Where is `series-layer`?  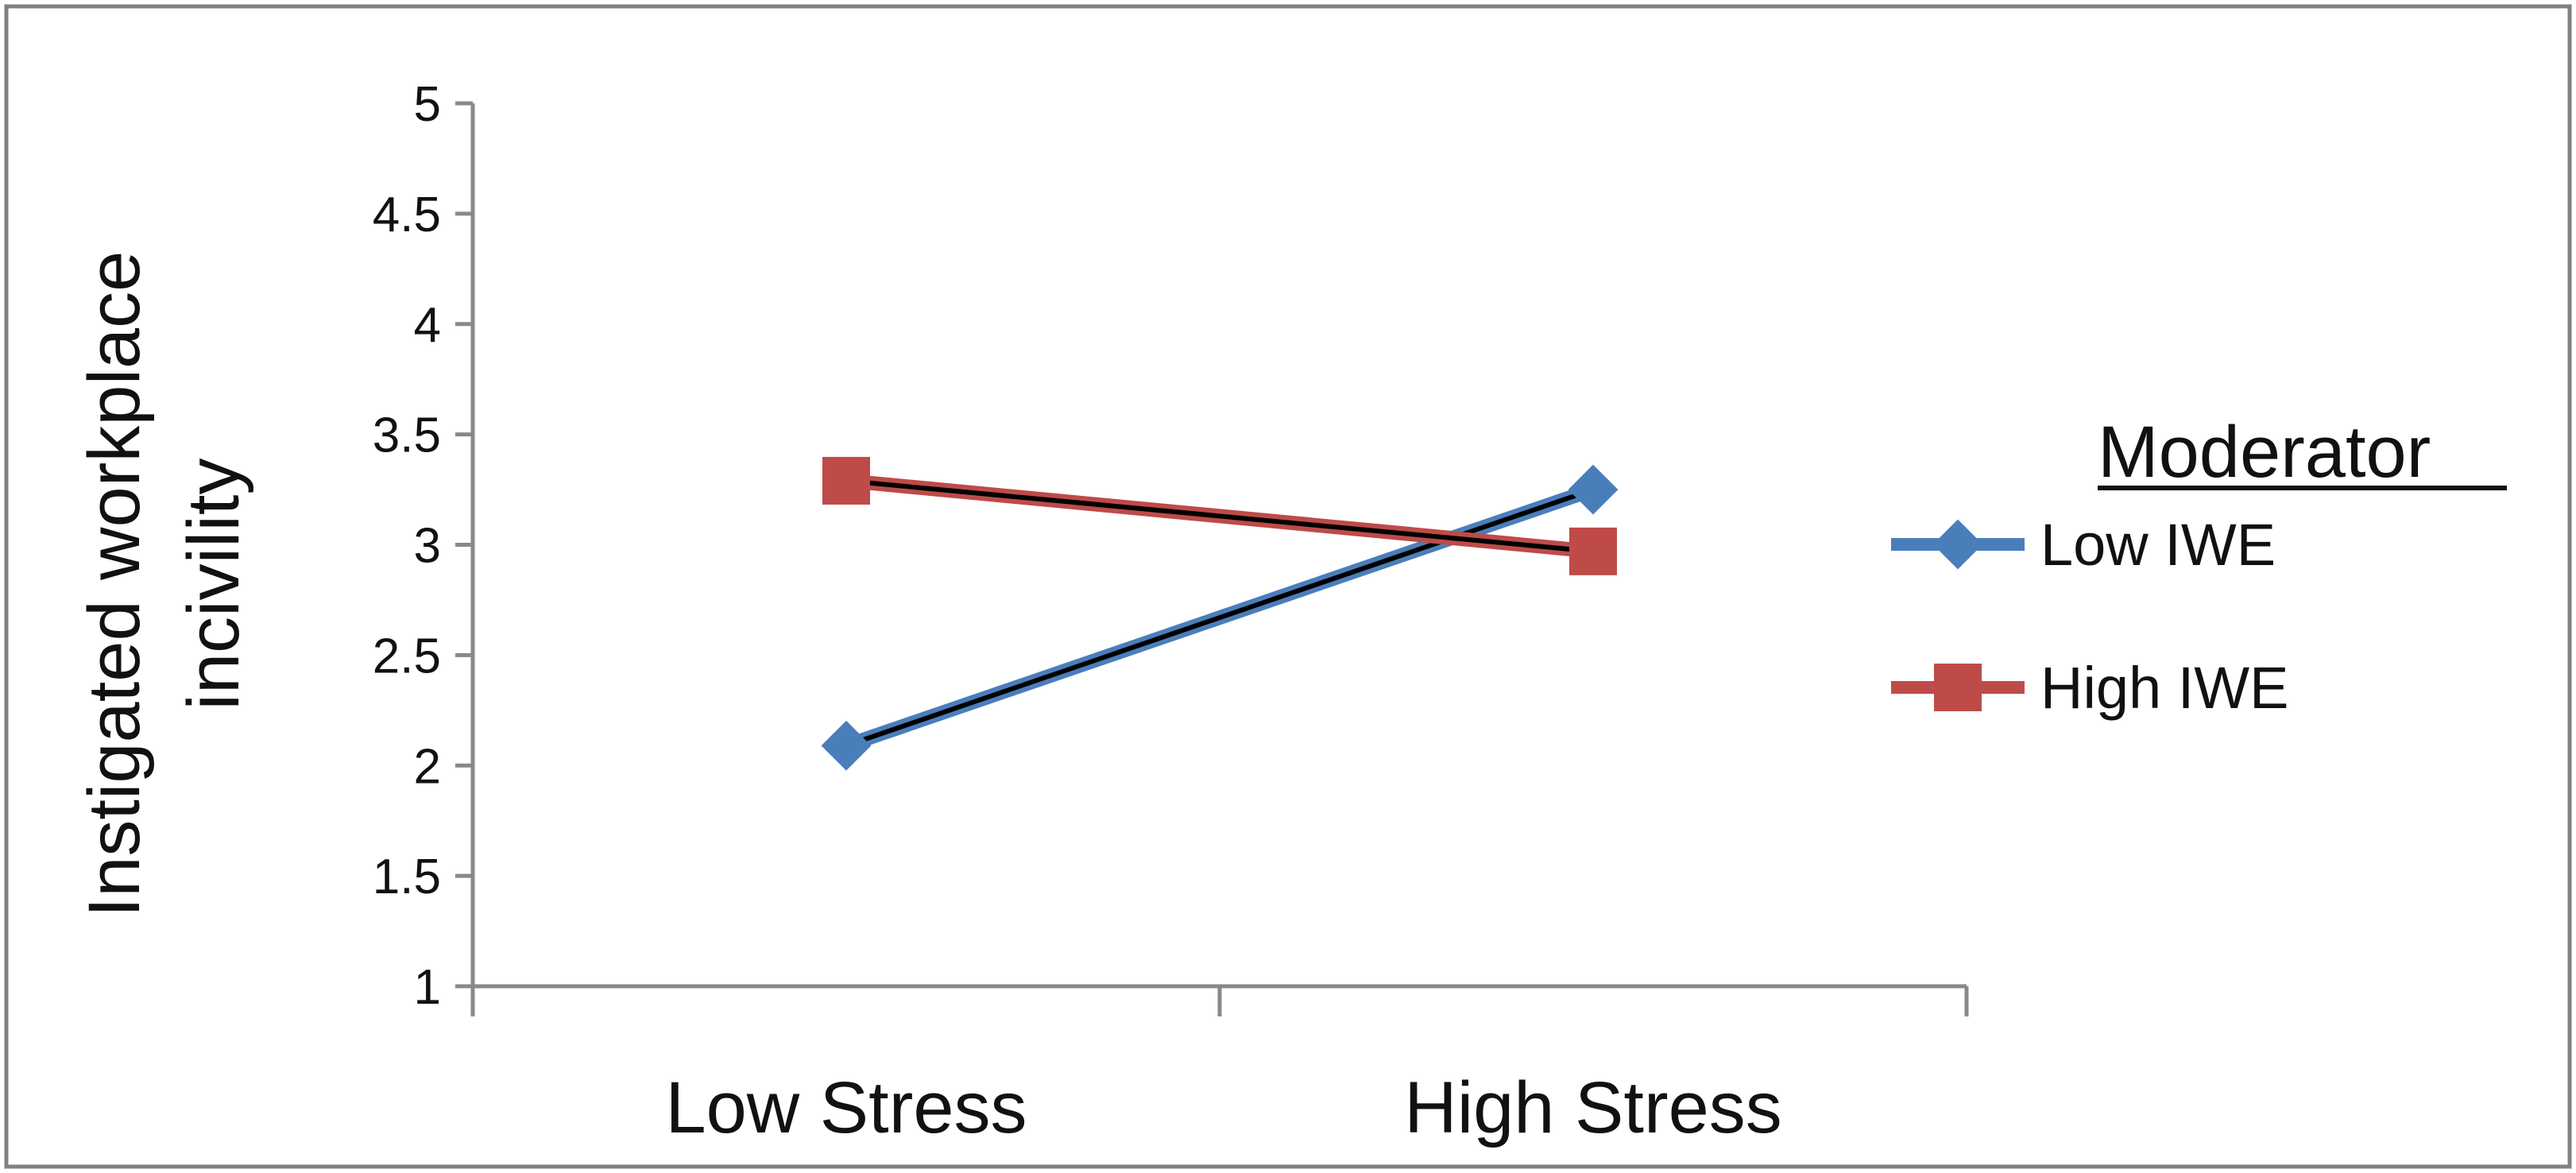 series-layer is located at coordinates (1220, 613).